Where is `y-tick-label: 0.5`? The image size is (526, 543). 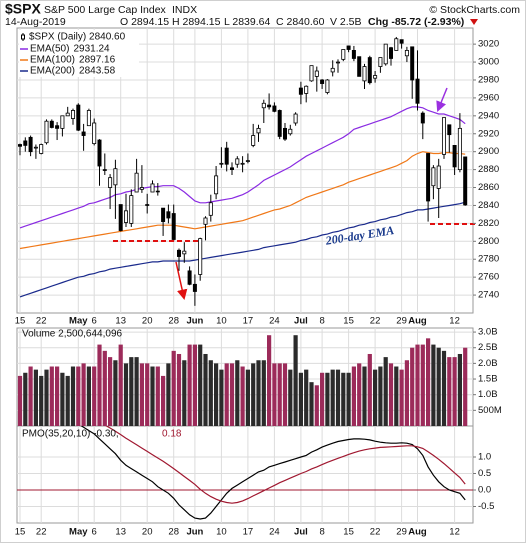
y-tick-label: 0.5 is located at coordinates (484, 473).